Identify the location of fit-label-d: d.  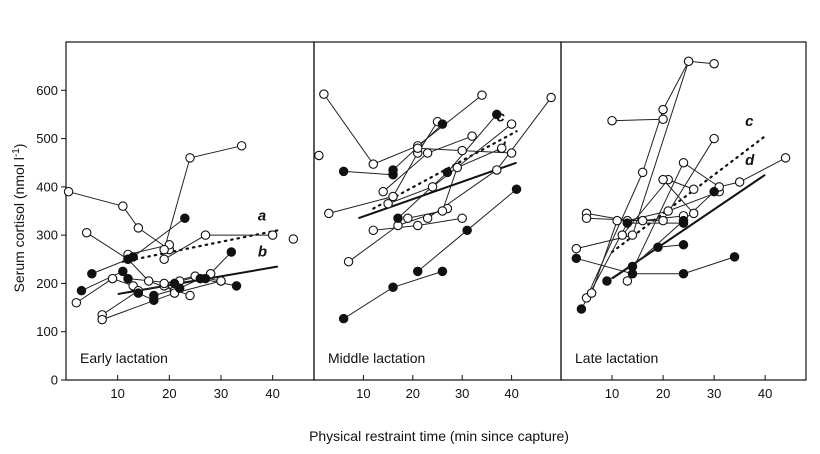
(750, 160).